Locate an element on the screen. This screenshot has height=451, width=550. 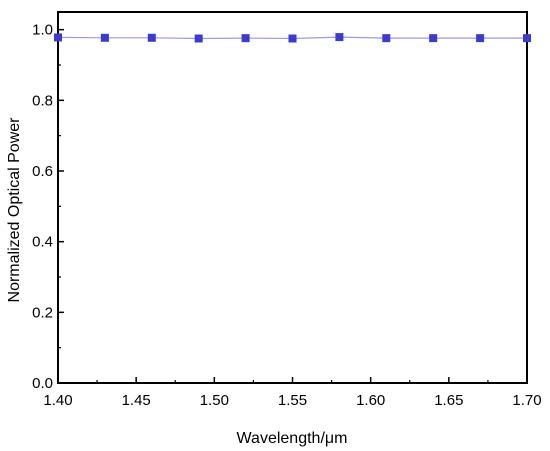
x-tick-label: 1.70 is located at coordinates (526, 400).